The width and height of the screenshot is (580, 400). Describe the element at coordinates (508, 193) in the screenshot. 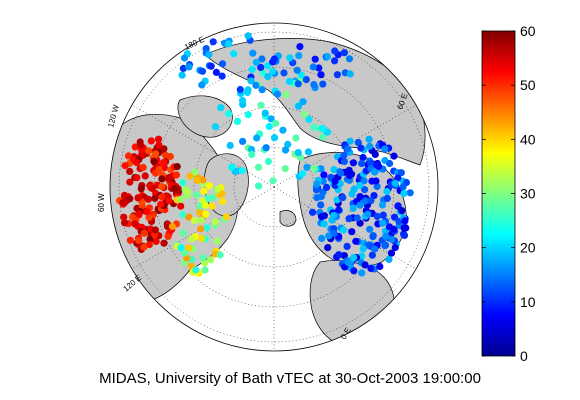

I see `colorbar: 0 10 20 30 40 50 60` at that location.